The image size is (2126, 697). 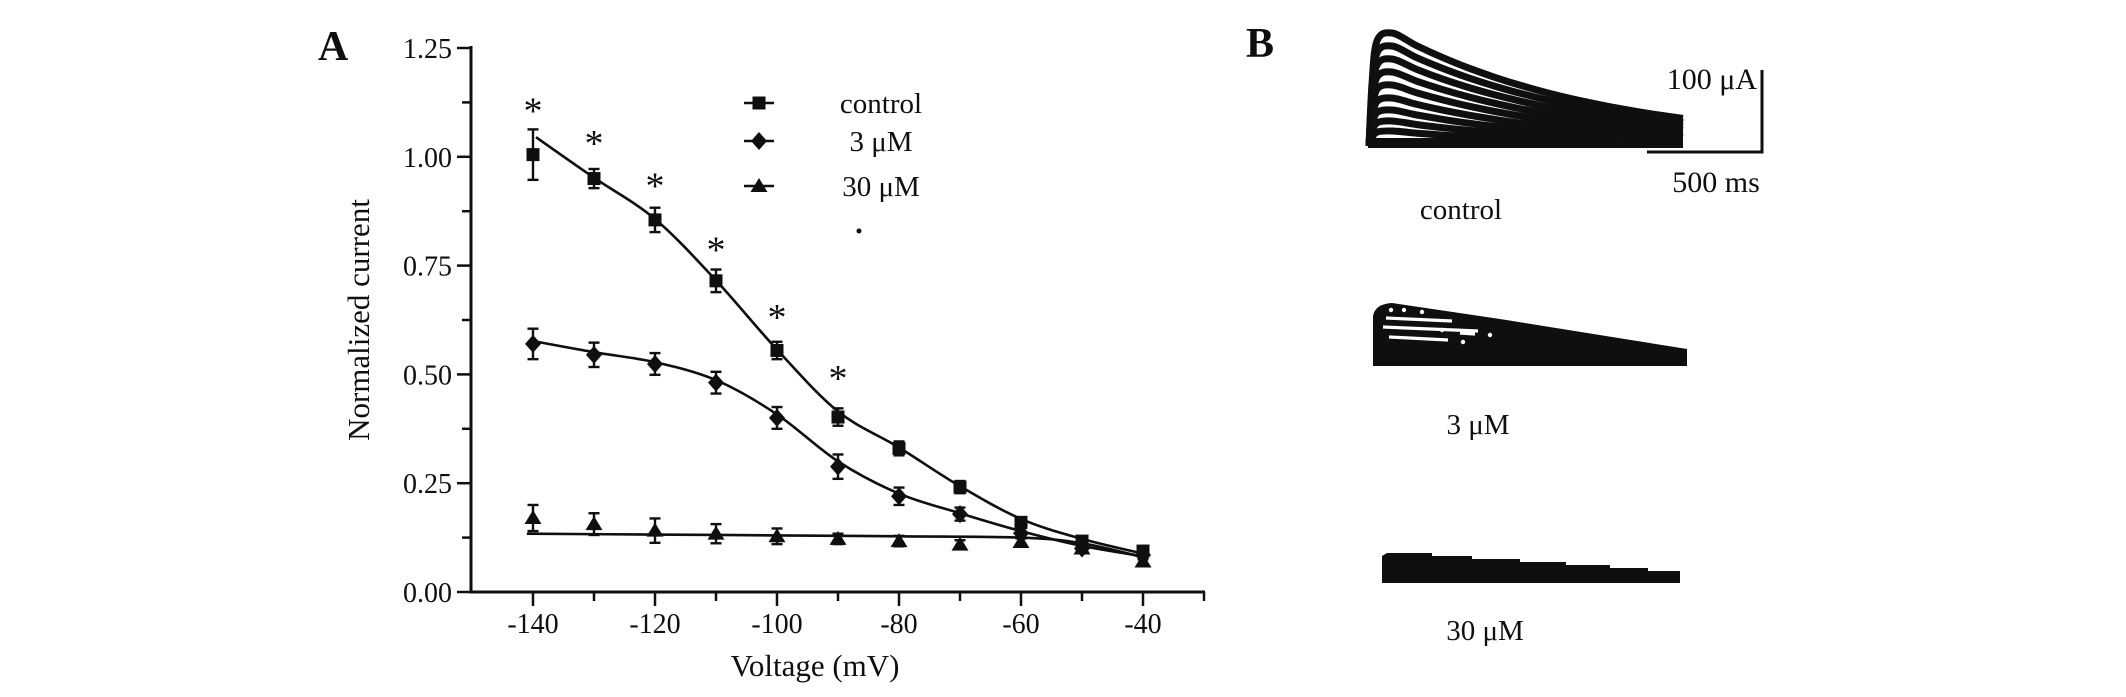 What do you see at coordinates (759, 103) in the screenshot?
I see `legend-marker-square` at bounding box center [759, 103].